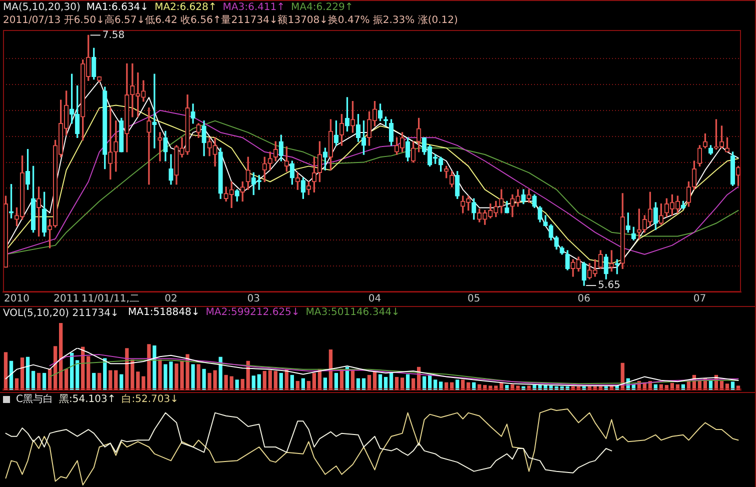 Image resolution: width=756 pixels, height=487 pixels. I want to click on text: MA3:6.411↑, so click(253, 7).